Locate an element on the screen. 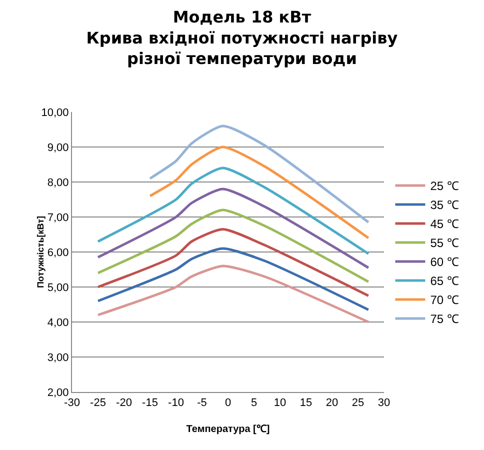 The width and height of the screenshot is (484, 450). y-axis-title: Потужність[кВт] is located at coordinates (40, 252).